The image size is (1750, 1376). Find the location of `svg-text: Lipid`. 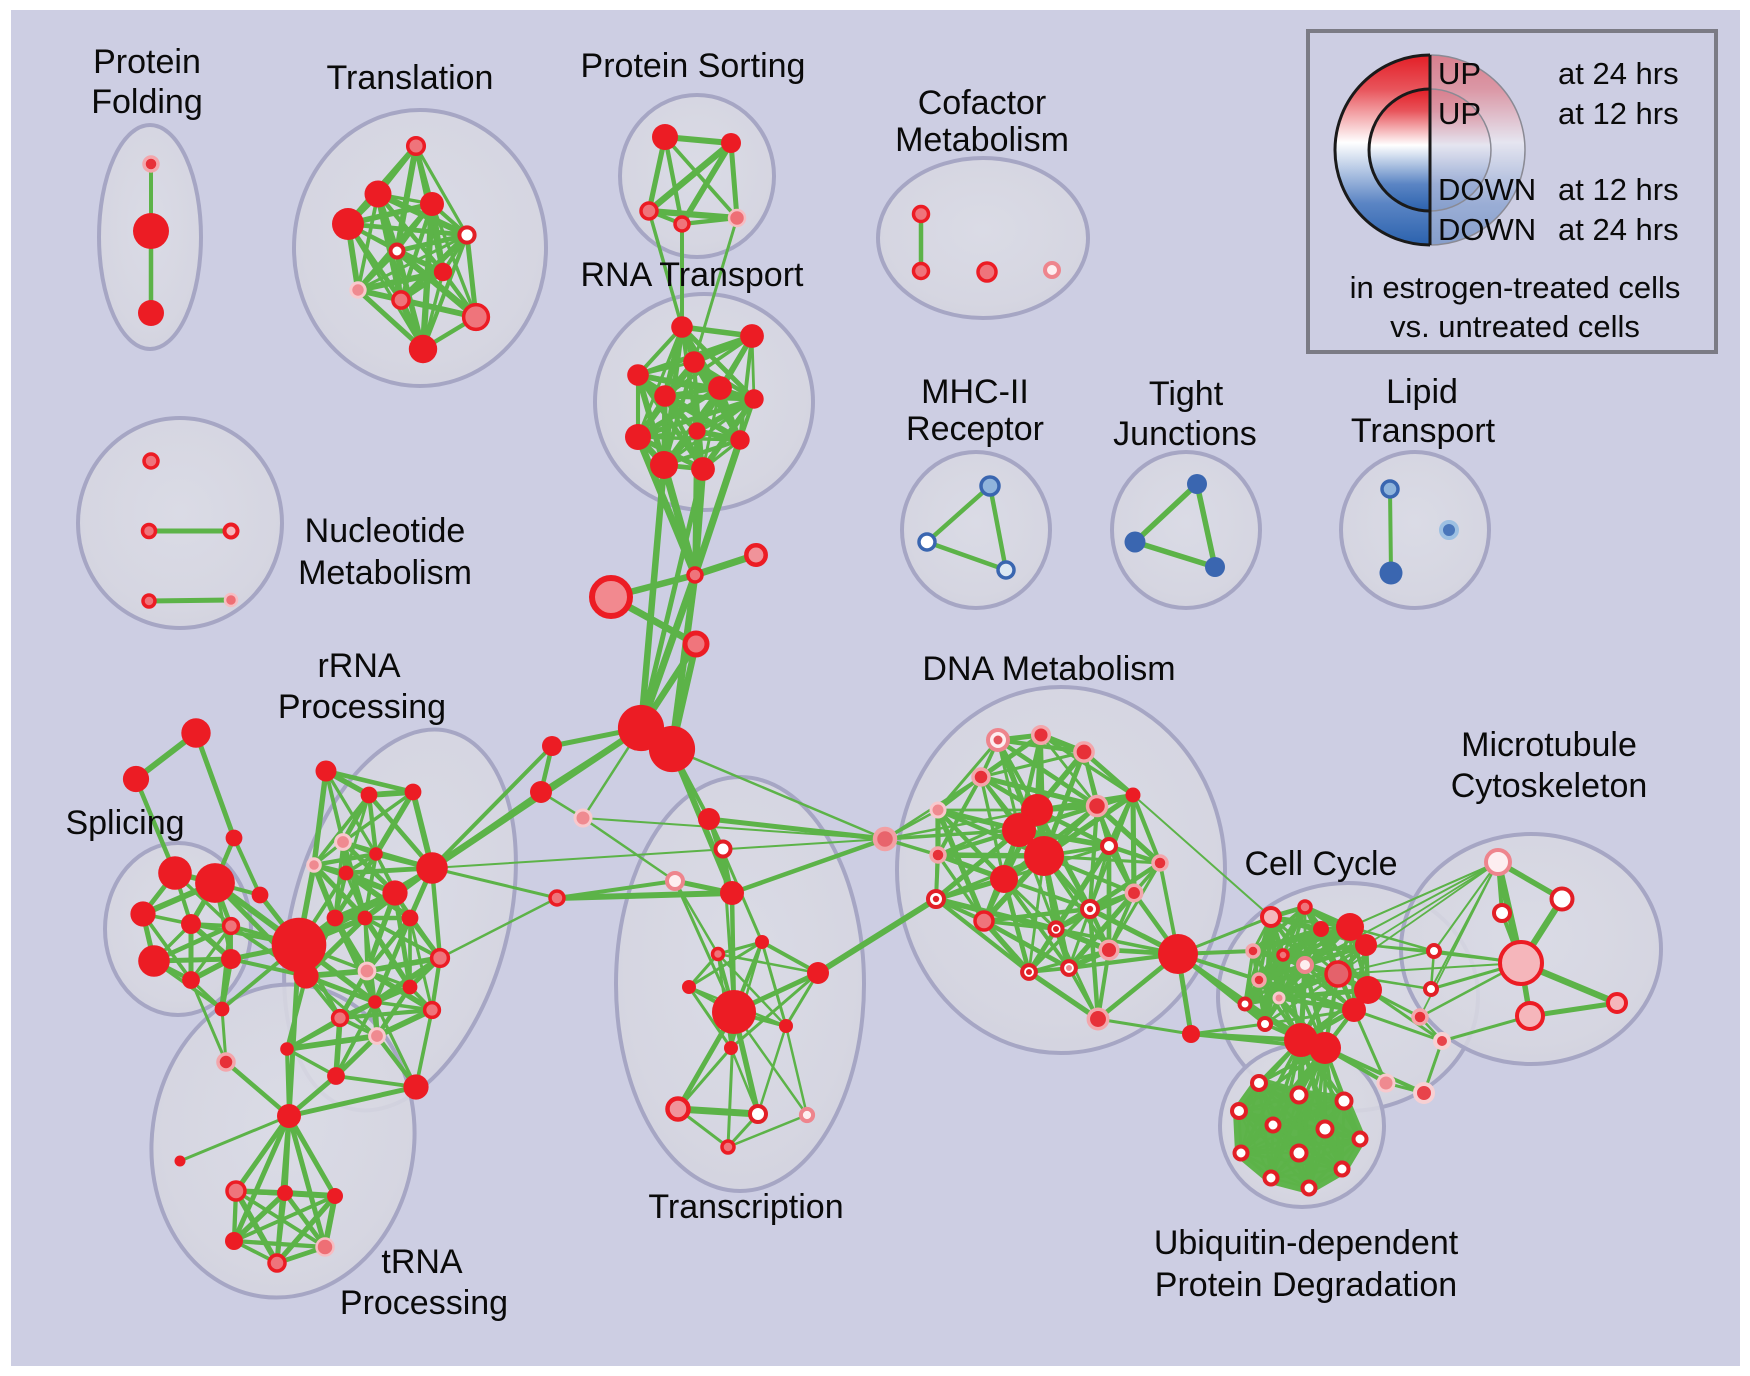

svg-text: Lipid is located at coordinates (1422, 392).